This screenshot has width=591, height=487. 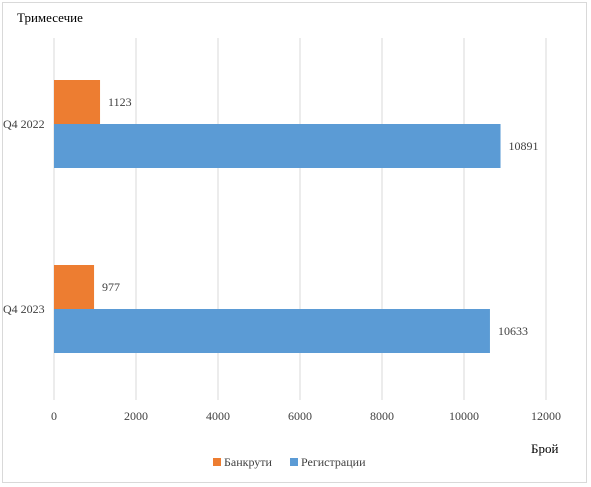 I want to click on y-axis-title: Тримесечие, so click(x=50, y=17).